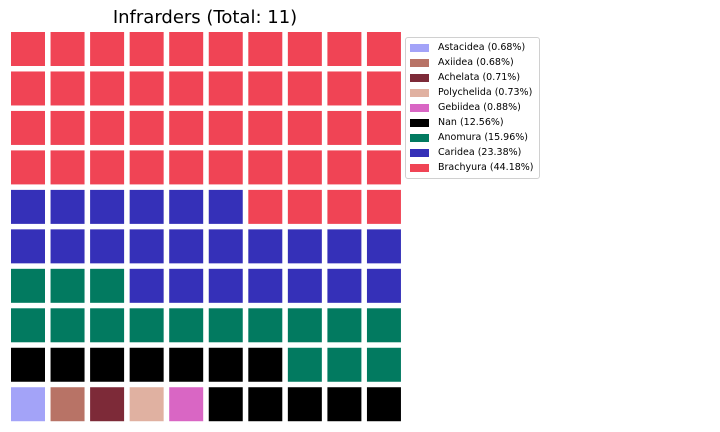 The width and height of the screenshot is (720, 432). Describe the element at coordinates (67, 404) in the screenshot. I see `waffle-cell-axiidea` at that location.